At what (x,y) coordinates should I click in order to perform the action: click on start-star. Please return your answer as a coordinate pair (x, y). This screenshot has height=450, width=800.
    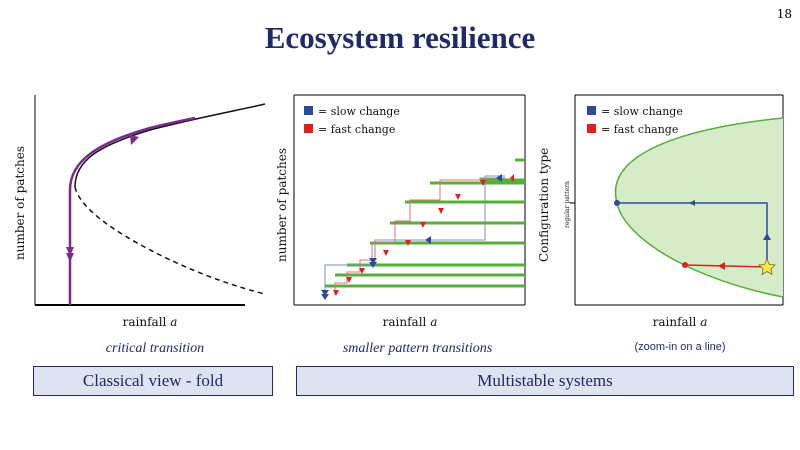
    Looking at the image, I should click on (767, 267).